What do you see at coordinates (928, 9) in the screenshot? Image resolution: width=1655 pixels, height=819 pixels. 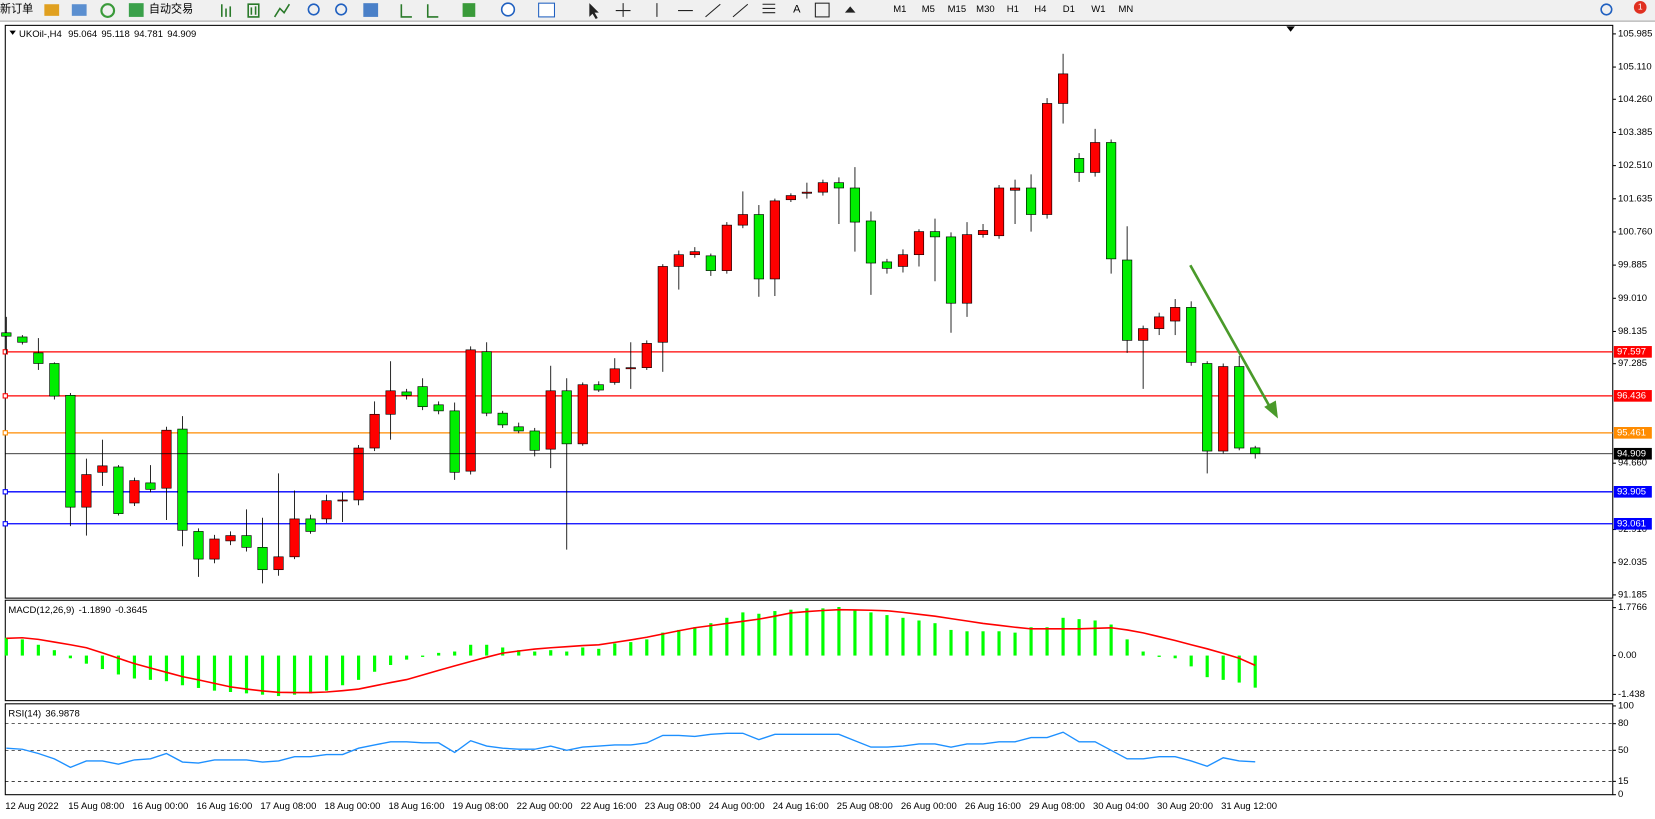 I see `timeframe-button: M5` at bounding box center [928, 9].